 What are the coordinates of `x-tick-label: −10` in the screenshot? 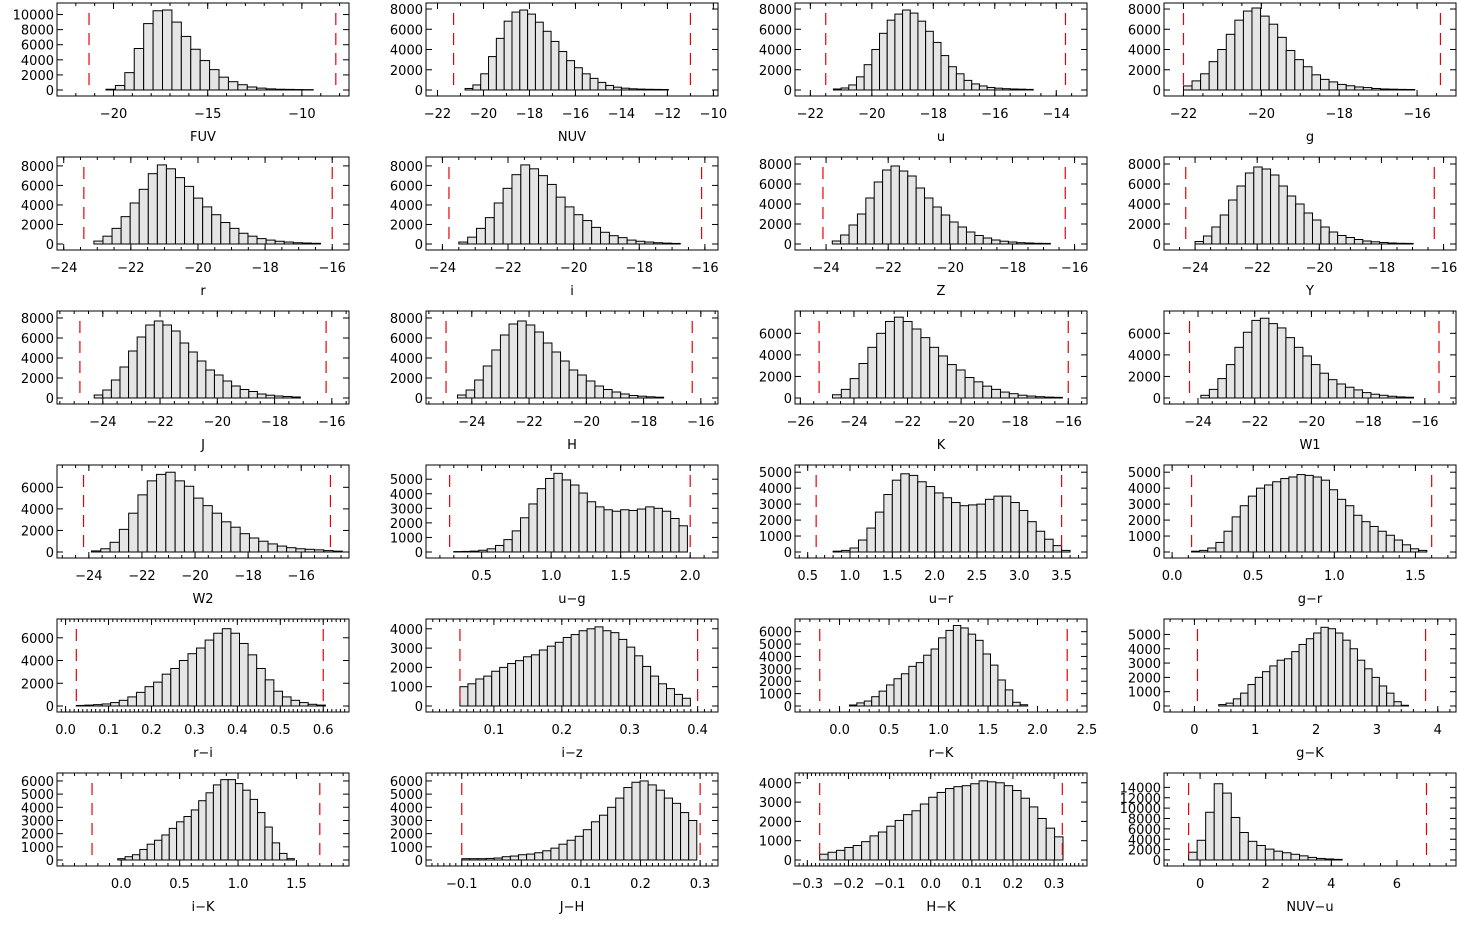 It's located at (713, 114).